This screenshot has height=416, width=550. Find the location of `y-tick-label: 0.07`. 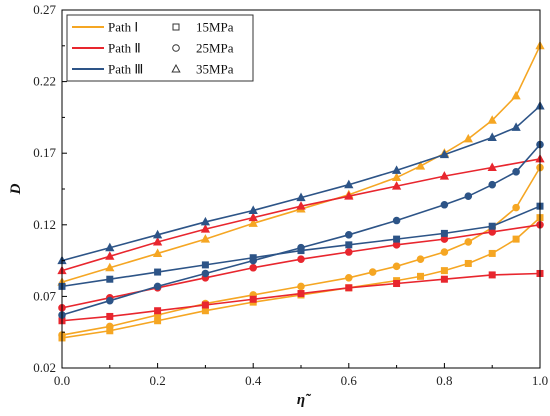

y-tick-label: 0.07 is located at coordinates (44, 295).